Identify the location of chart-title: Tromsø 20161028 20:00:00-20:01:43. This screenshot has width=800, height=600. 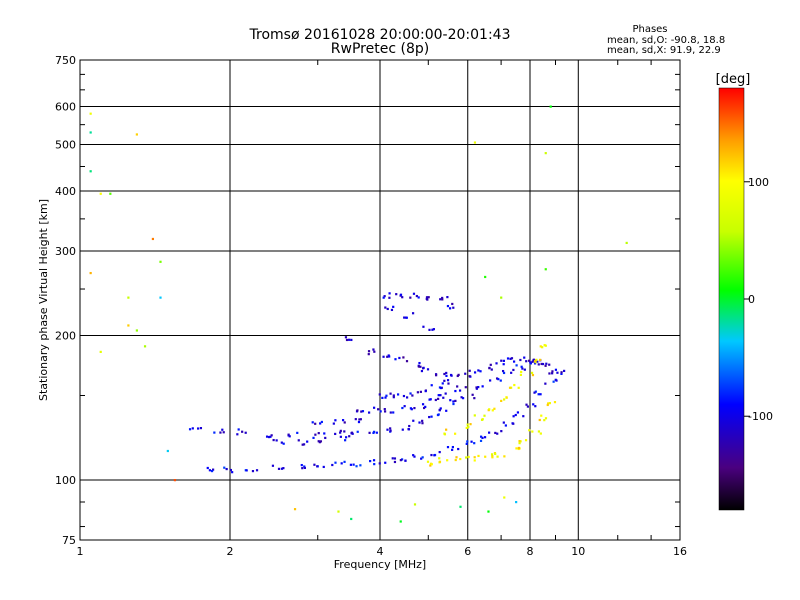
(380, 35).